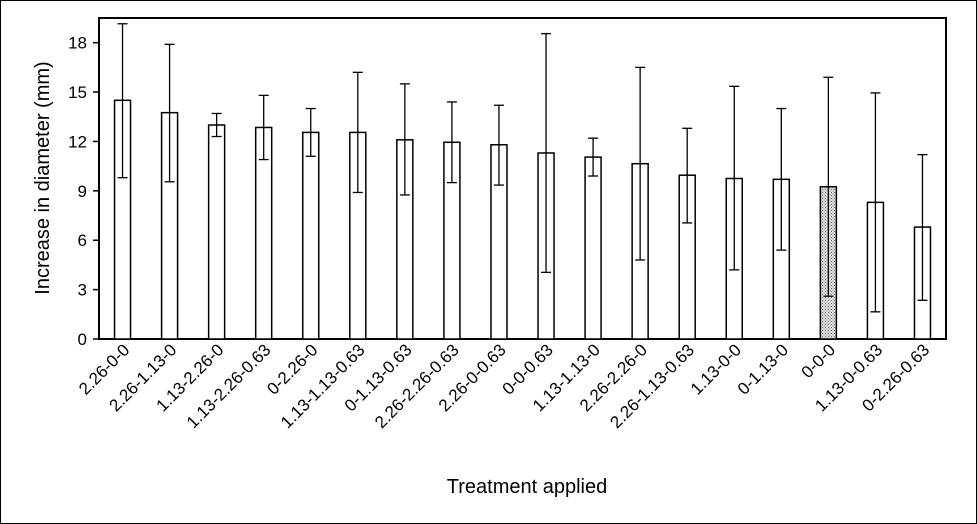  What do you see at coordinates (323, 386) in the screenshot?
I see `x-tick-label: 1.13-1.13-0.63` at bounding box center [323, 386].